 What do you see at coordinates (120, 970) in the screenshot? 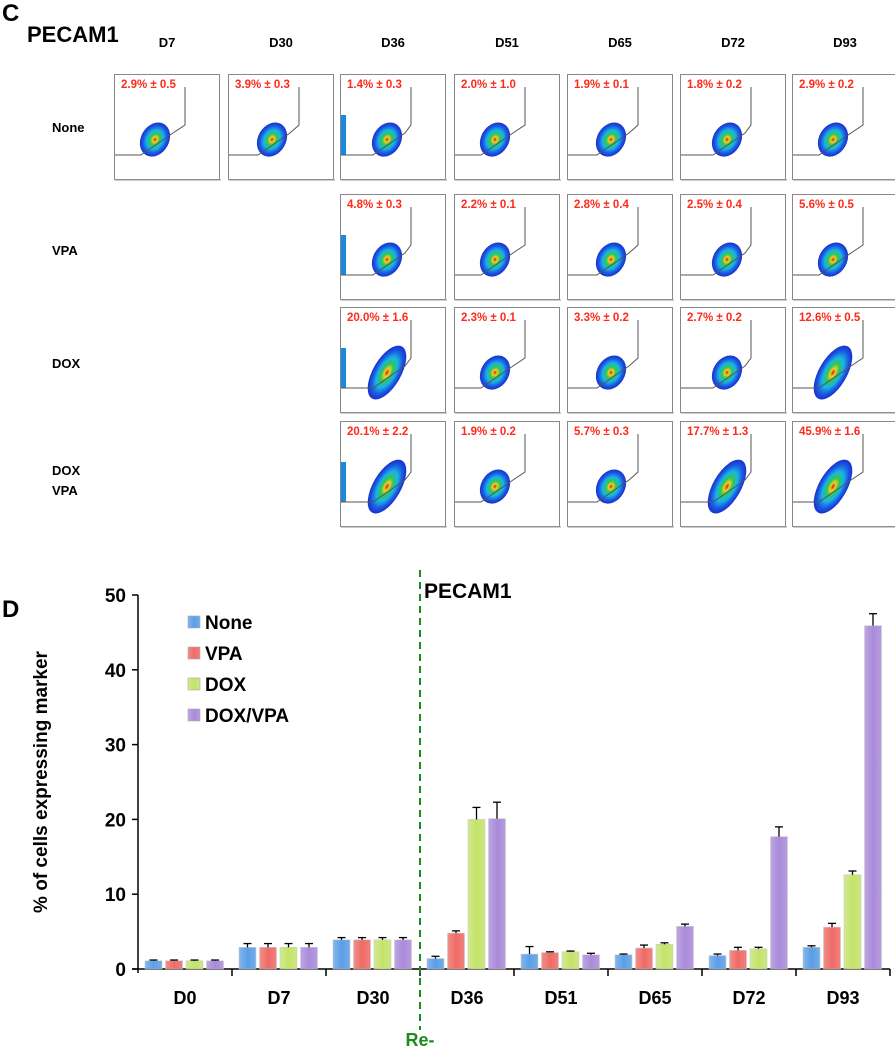
I see `y-tick-label: 0` at bounding box center [120, 970].